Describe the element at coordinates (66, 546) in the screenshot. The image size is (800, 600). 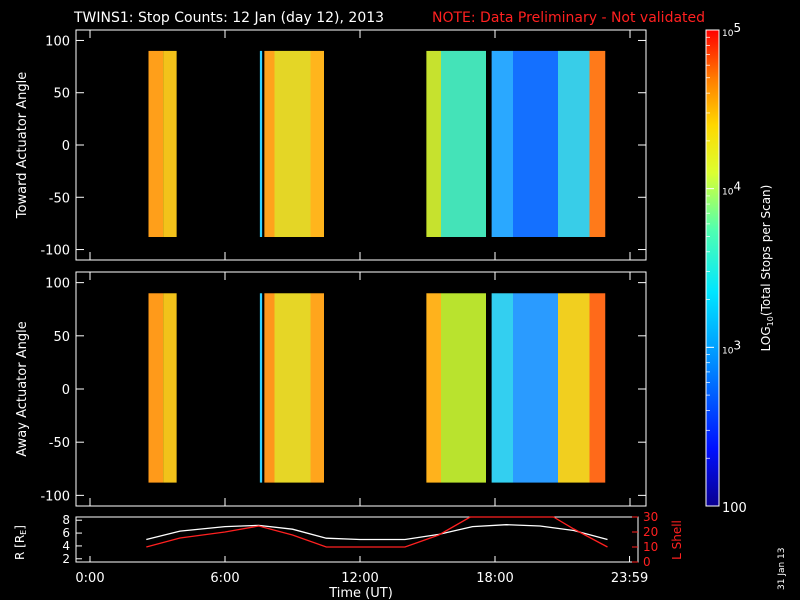
I see `orbit-y-tick-label-left: 4` at that location.